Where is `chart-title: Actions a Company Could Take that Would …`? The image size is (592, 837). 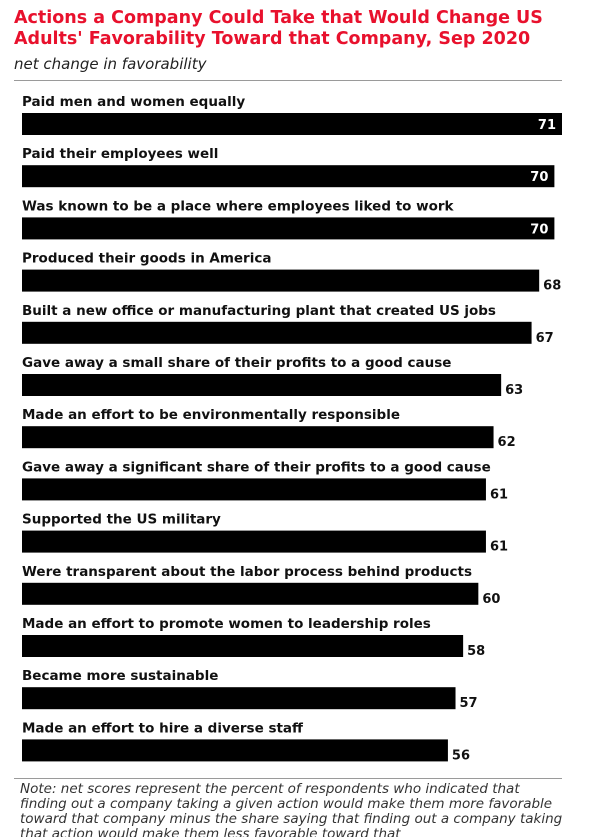
chart-title: Actions a Company Could Take that Would … is located at coordinates (278, 28).